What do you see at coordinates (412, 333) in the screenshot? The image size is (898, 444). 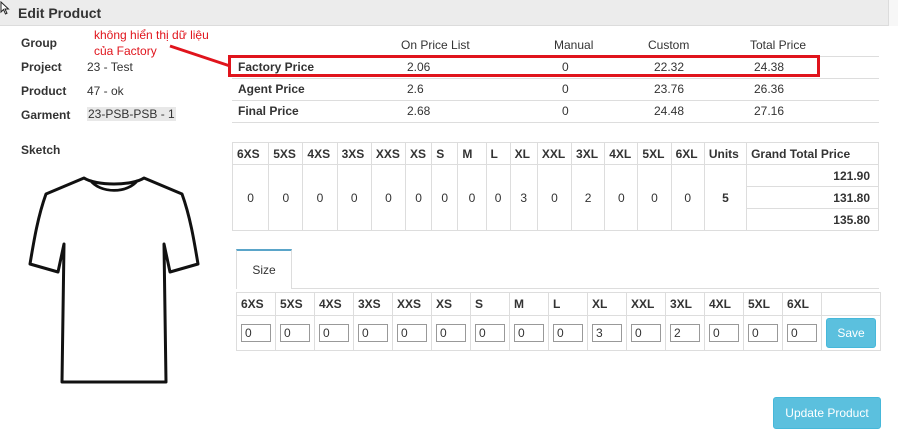 I see `size-input-xxs` at bounding box center [412, 333].